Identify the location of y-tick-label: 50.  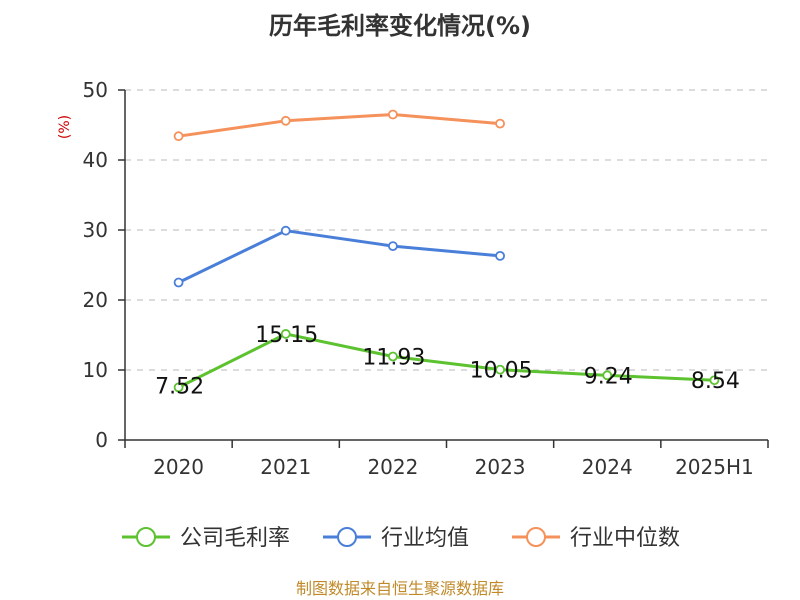
(95, 90).